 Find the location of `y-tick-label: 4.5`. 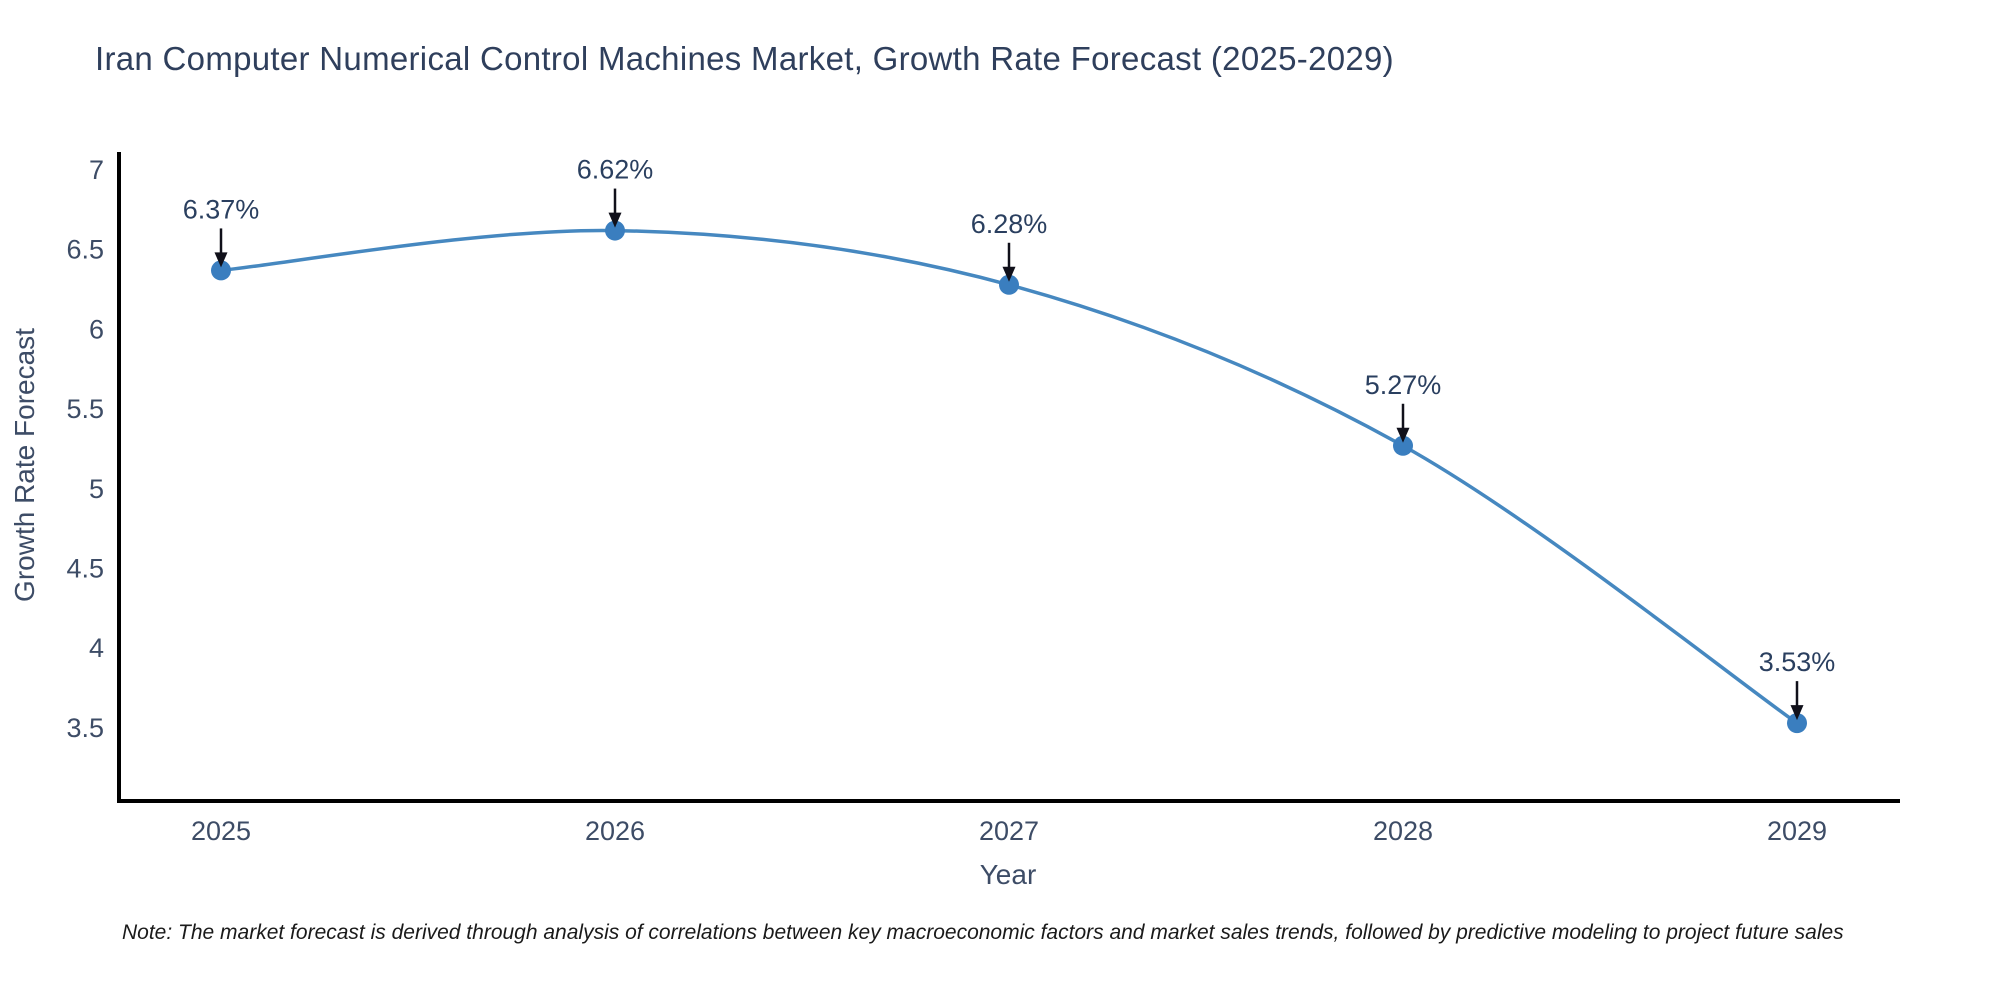

y-tick-label: 4.5 is located at coordinates (85, 569).